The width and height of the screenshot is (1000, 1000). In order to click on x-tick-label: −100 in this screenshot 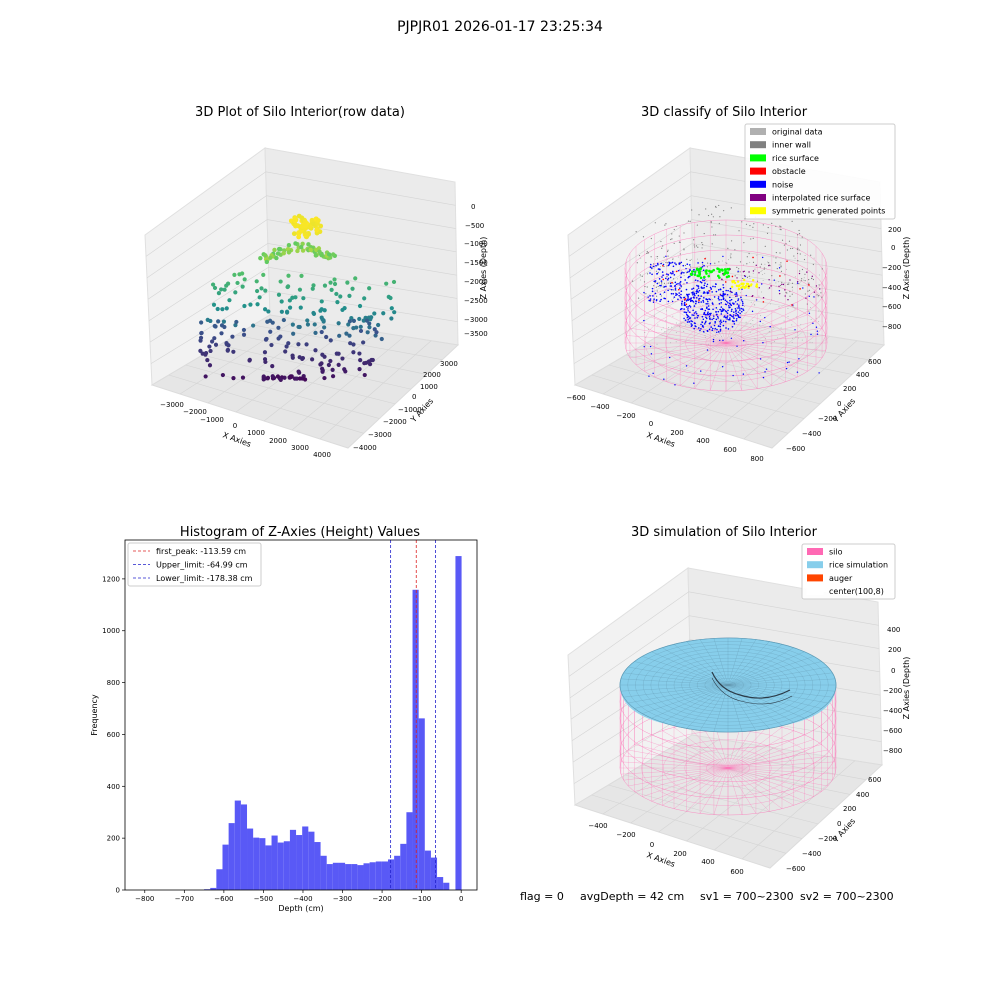, I will do `click(421, 899)`.